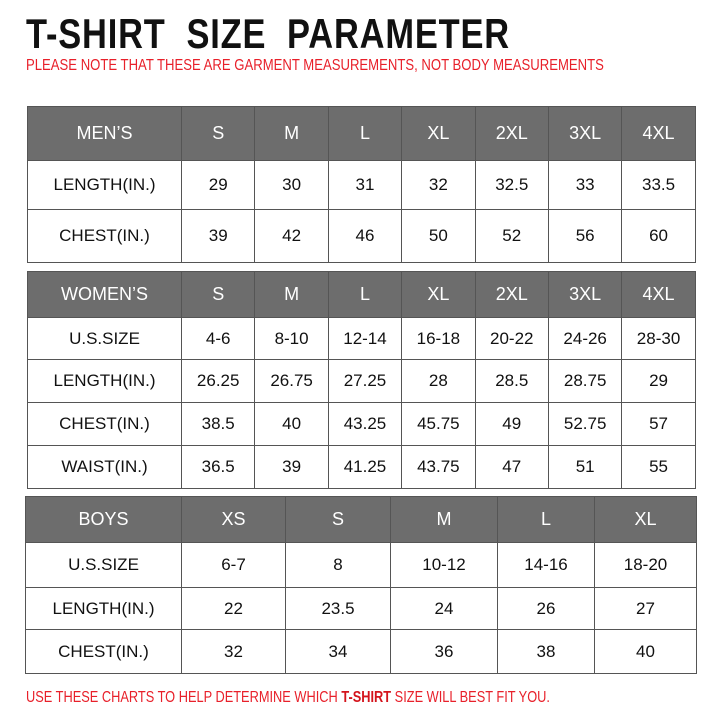  I want to click on measurement-cell: 47, so click(511, 467).